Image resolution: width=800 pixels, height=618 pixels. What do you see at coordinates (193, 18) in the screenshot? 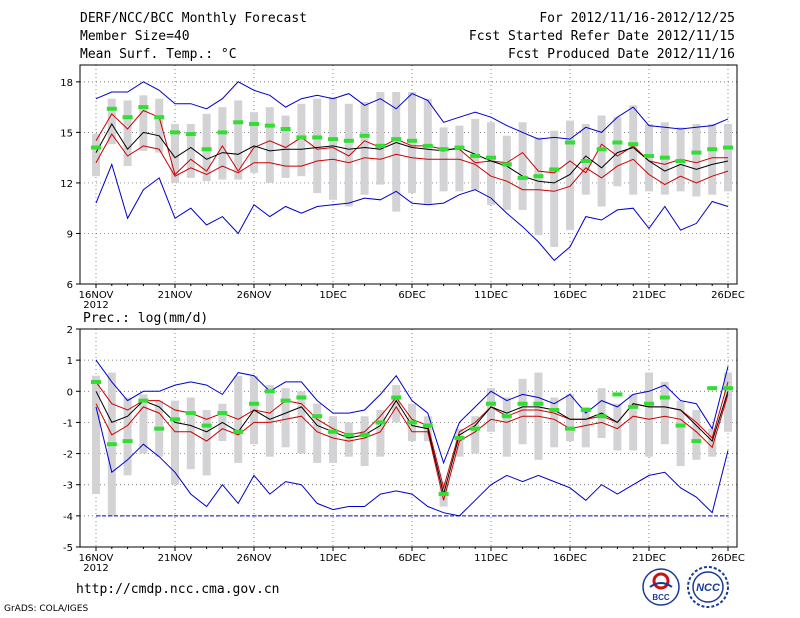
I see `figure-title: DERF/NCC/BCC Monthly Forecast` at bounding box center [193, 18].